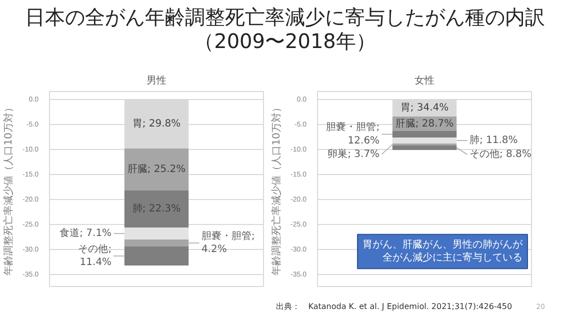  Describe the element at coordinates (354, 154) in the screenshot. I see `annotation: 卵巣; 3.7%` at that location.